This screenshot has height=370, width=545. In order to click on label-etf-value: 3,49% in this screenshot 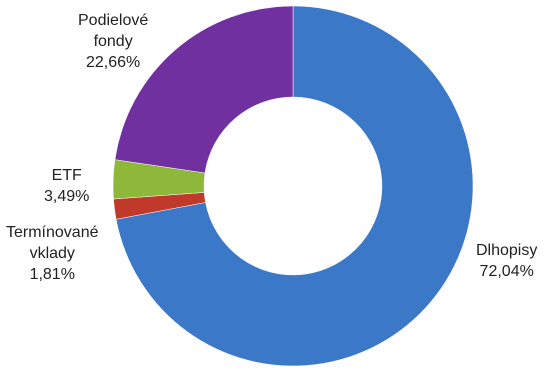, I will do `click(67, 196)`.